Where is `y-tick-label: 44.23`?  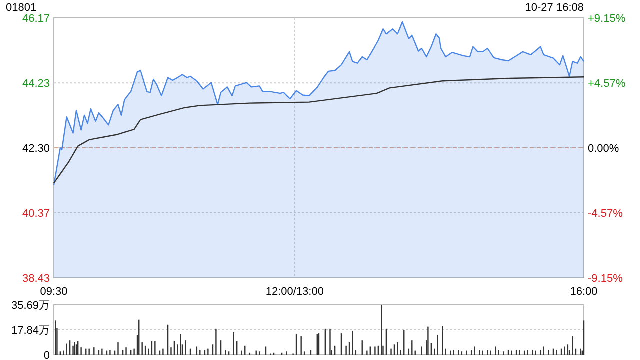 y-tick-label: 44.23 is located at coordinates (36, 84).